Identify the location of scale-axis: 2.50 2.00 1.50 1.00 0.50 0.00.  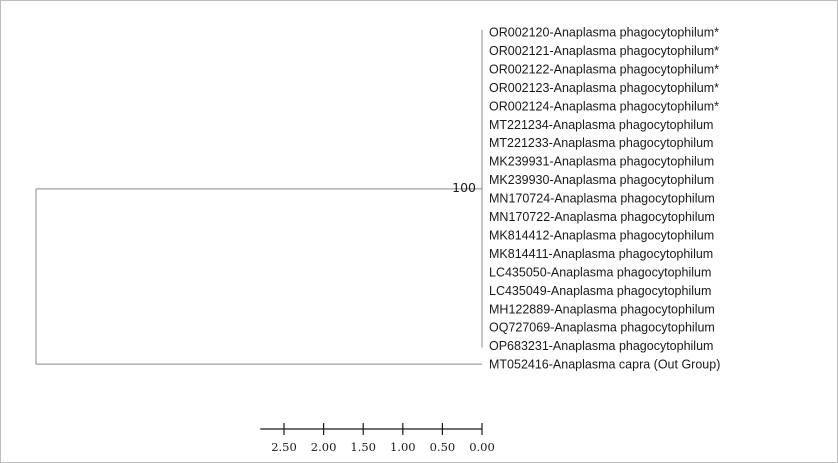
(377, 438).